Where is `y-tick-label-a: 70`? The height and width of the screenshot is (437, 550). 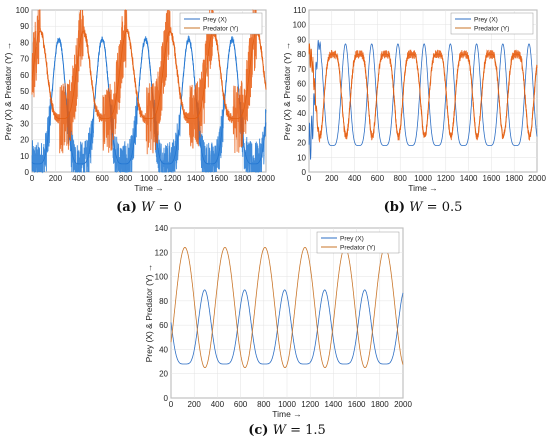
y-tick-label-a: 70 is located at coordinates (24, 59).